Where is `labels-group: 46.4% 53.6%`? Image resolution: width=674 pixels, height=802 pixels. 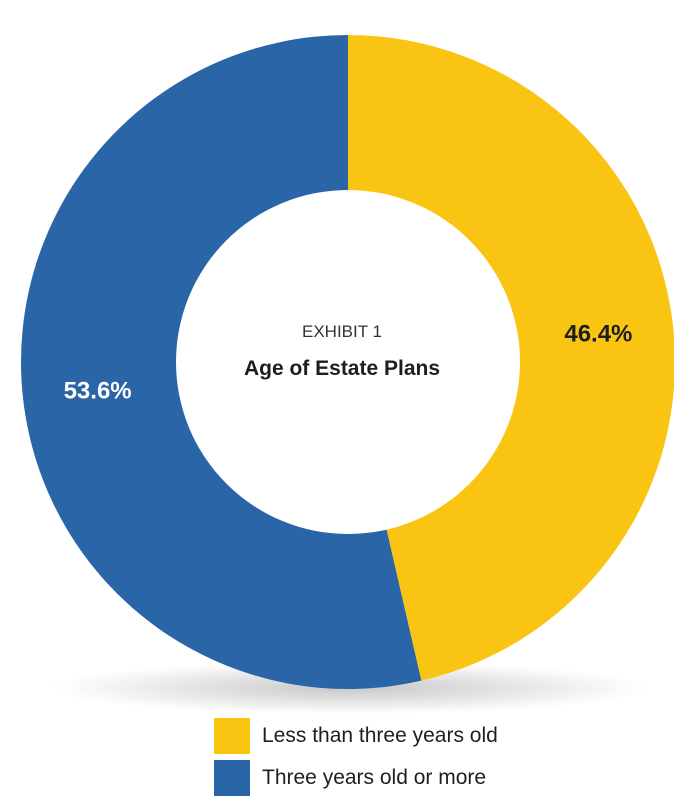 labels-group: 46.4% 53.6% is located at coordinates (348, 363).